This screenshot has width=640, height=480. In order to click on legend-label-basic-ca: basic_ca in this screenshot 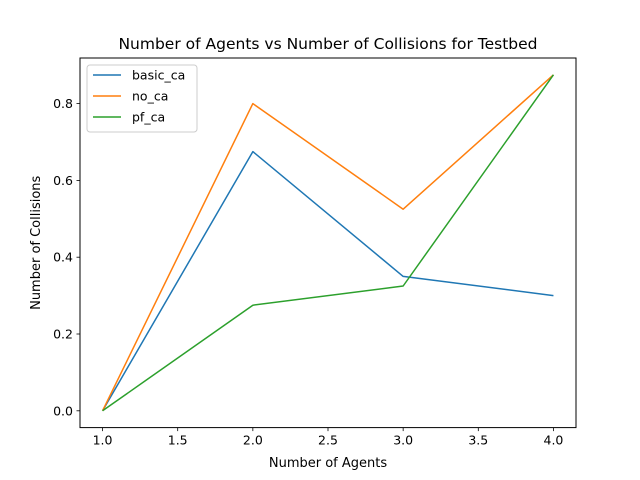, I will do `click(158, 75)`.